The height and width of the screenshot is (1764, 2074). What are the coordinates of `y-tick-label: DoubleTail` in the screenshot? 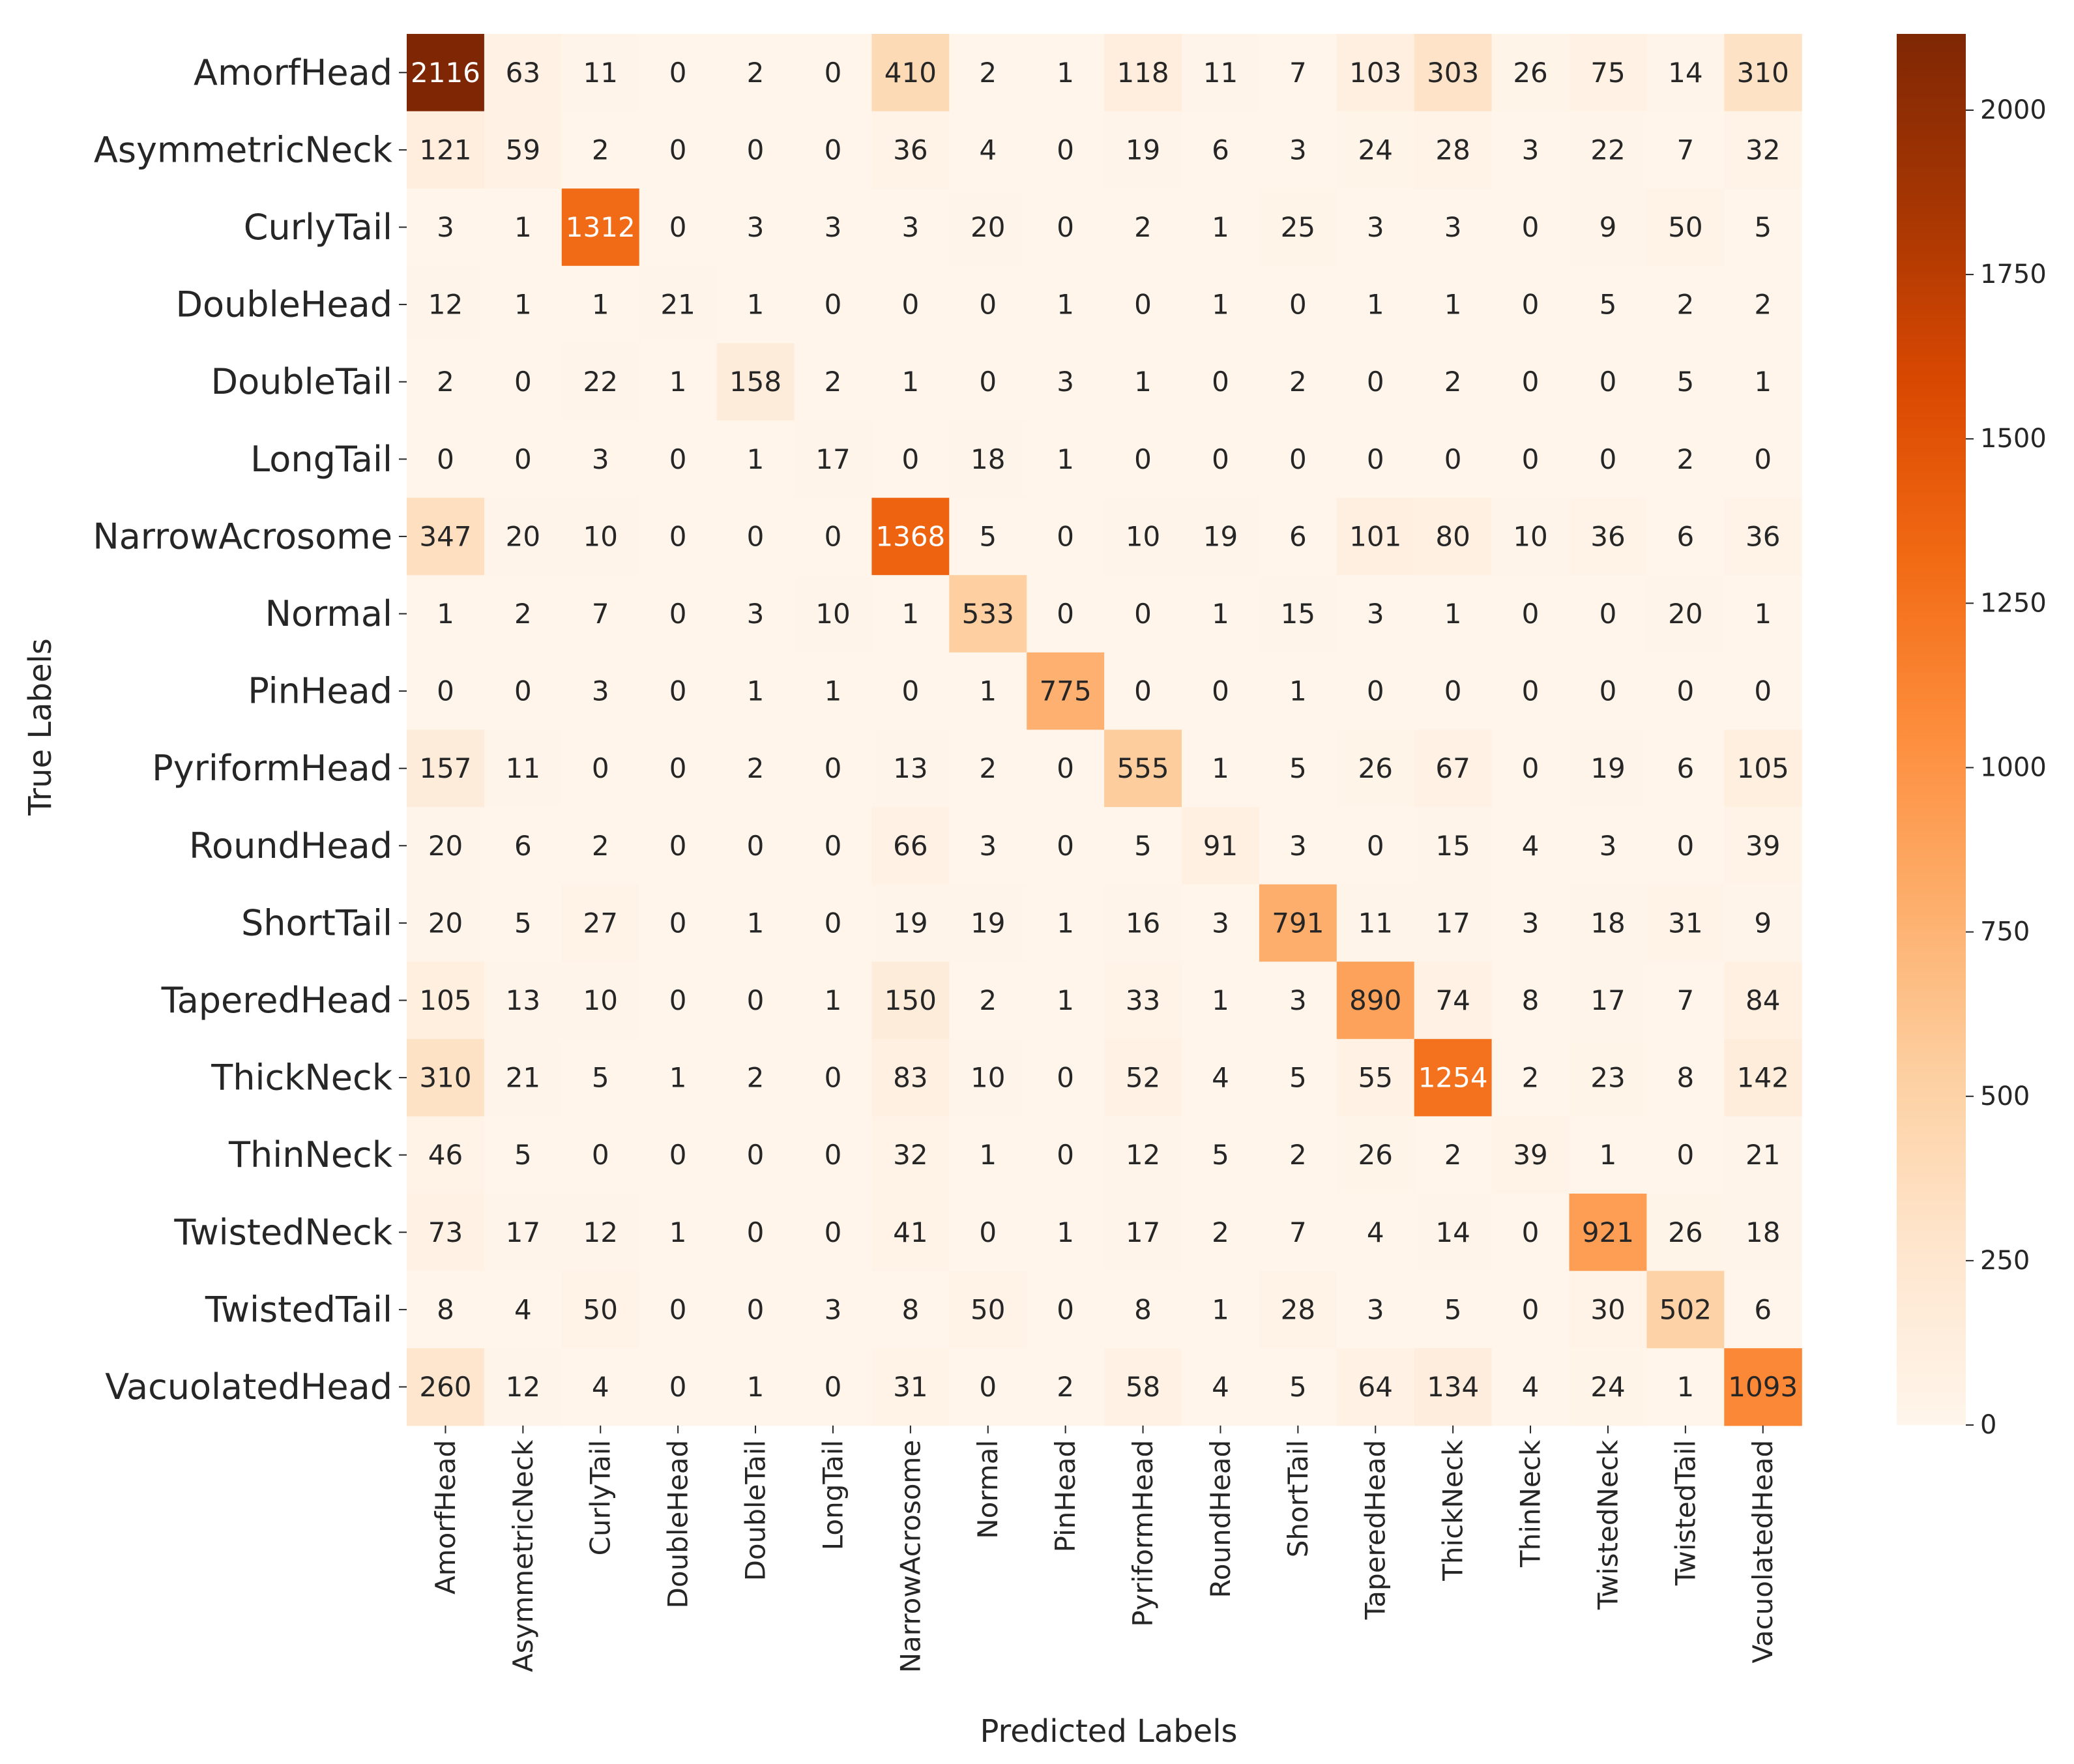 It's located at (302, 381).